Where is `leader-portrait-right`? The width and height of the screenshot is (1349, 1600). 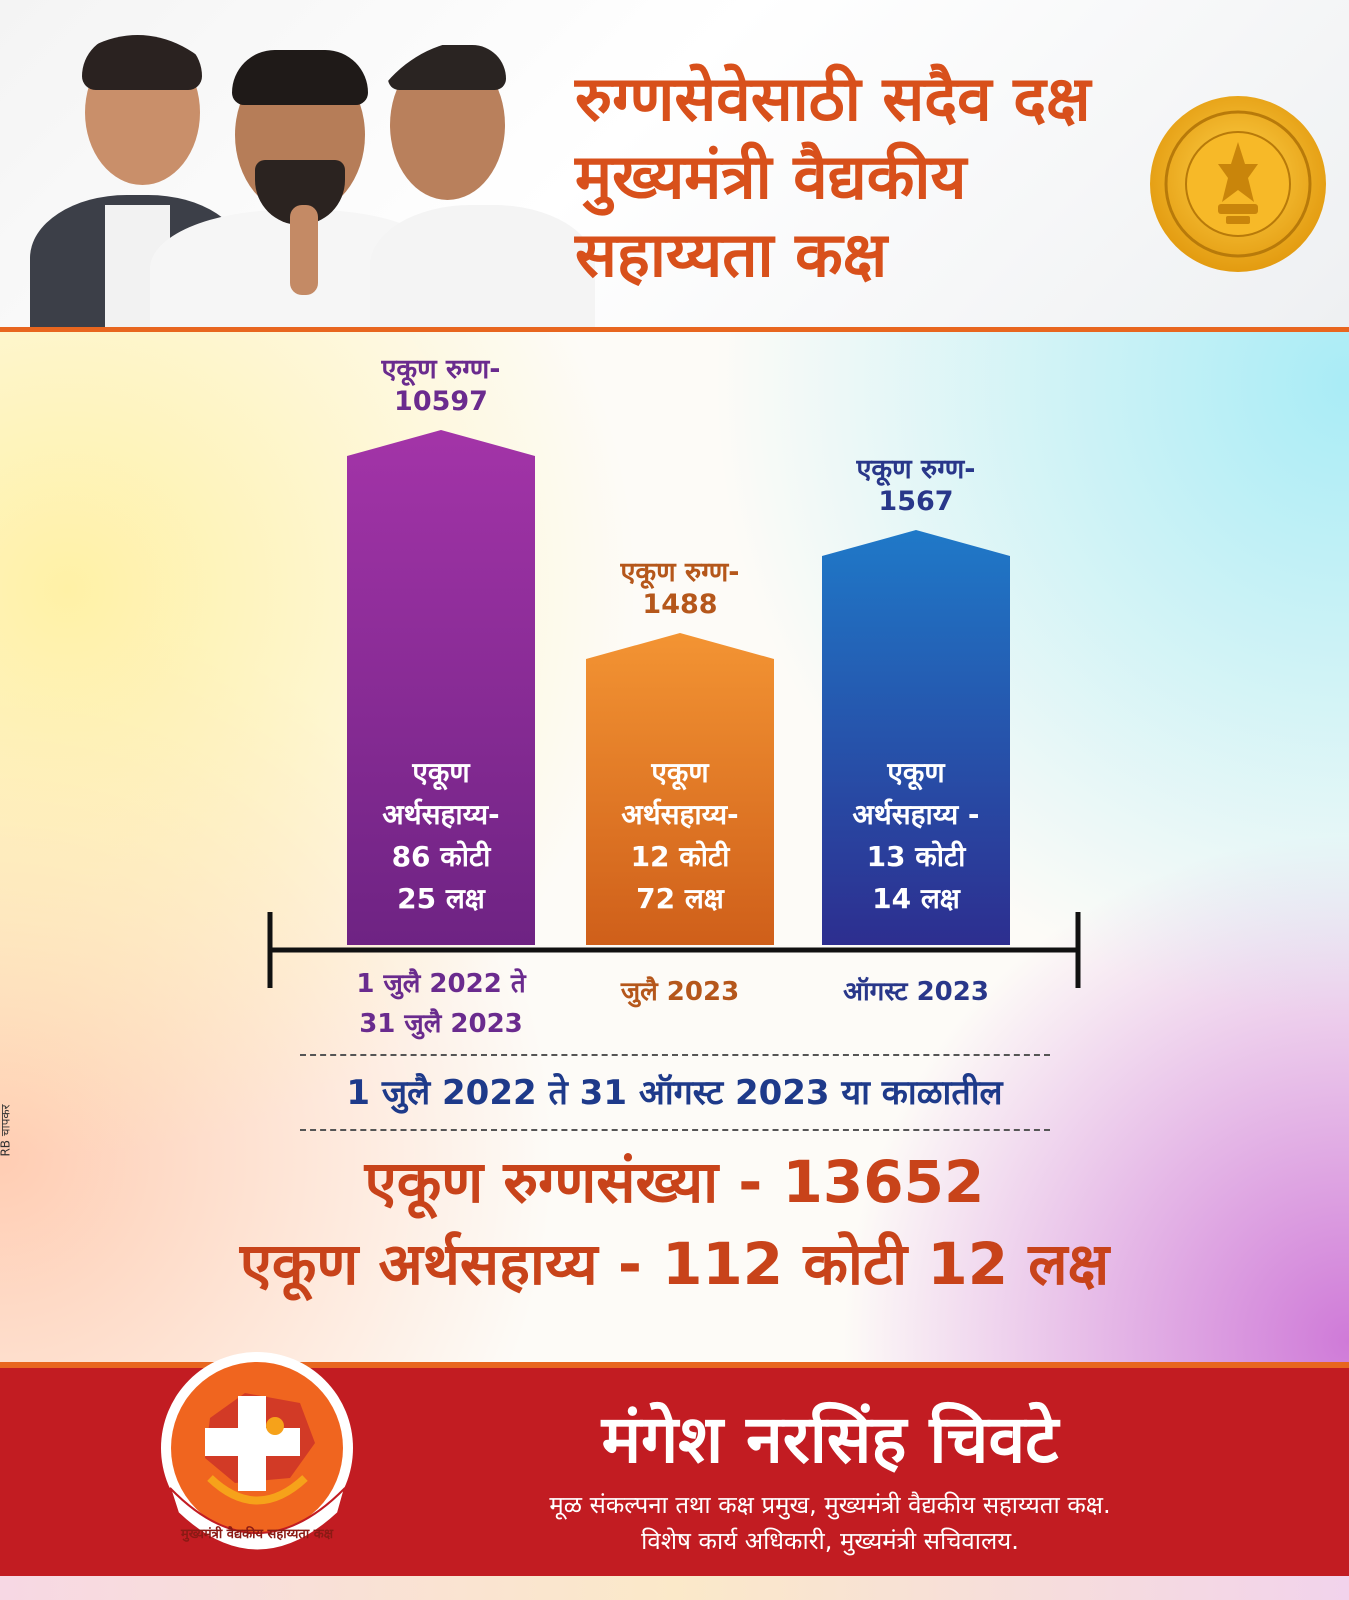 leader-portrait-right is located at coordinates (475, 185).